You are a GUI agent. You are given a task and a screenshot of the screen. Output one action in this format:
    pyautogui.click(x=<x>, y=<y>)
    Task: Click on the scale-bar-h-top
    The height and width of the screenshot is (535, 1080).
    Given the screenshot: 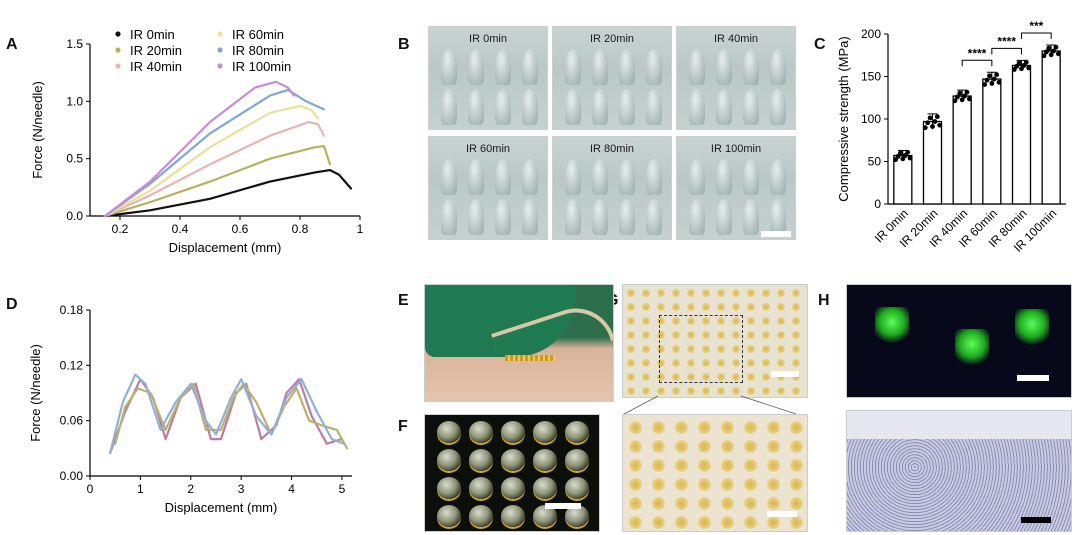 What is the action you would take?
    pyautogui.click(x=1033, y=378)
    